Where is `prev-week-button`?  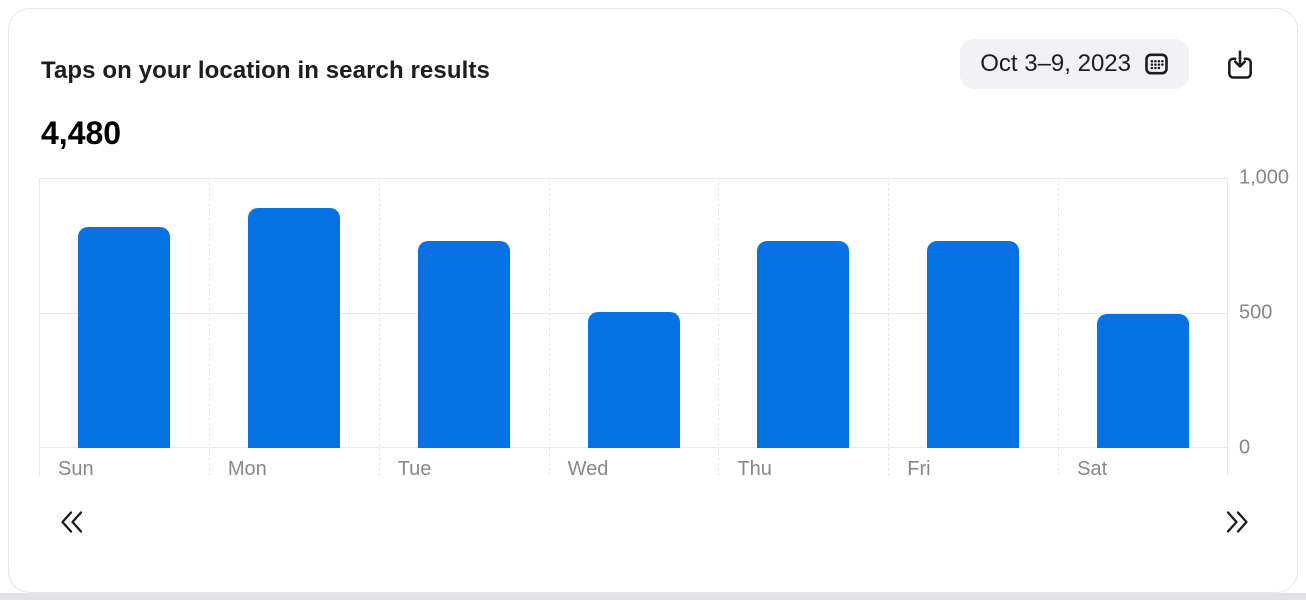 prev-week-button is located at coordinates (72, 523).